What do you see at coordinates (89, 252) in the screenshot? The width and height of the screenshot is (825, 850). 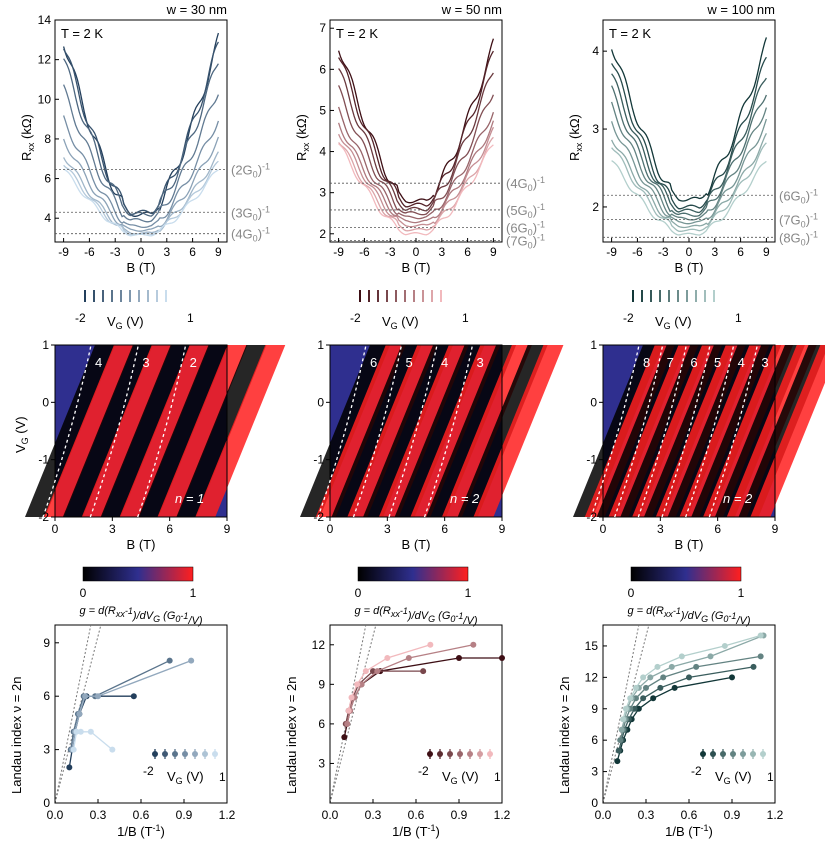 I see `x-tick-label: -6` at bounding box center [89, 252].